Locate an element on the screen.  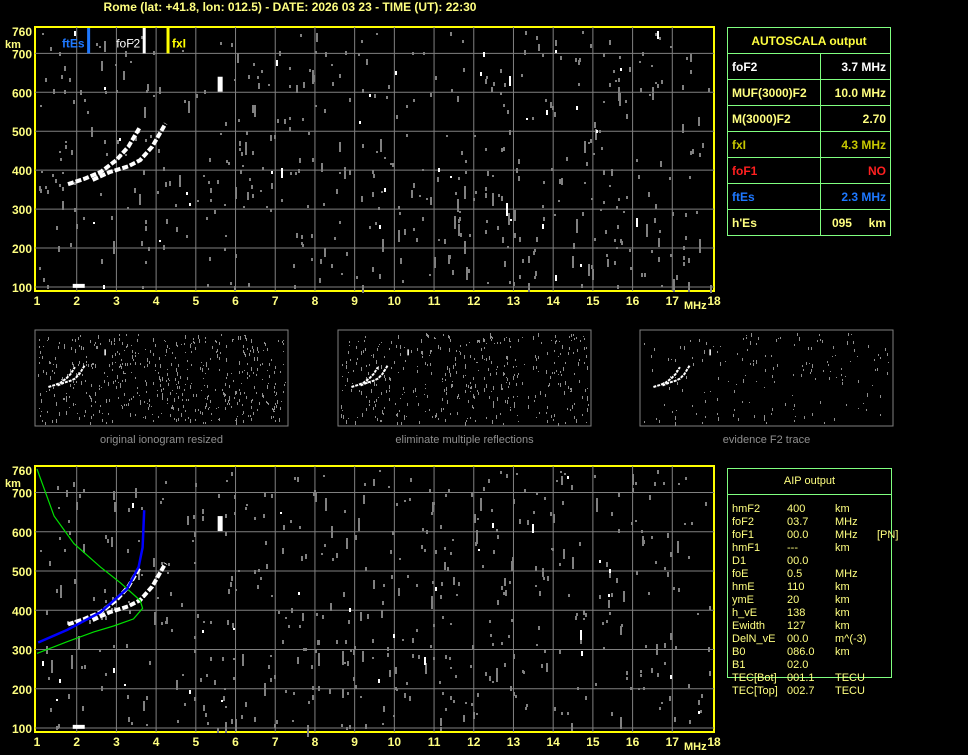
x-tick-label: 14 is located at coordinates (553, 742).